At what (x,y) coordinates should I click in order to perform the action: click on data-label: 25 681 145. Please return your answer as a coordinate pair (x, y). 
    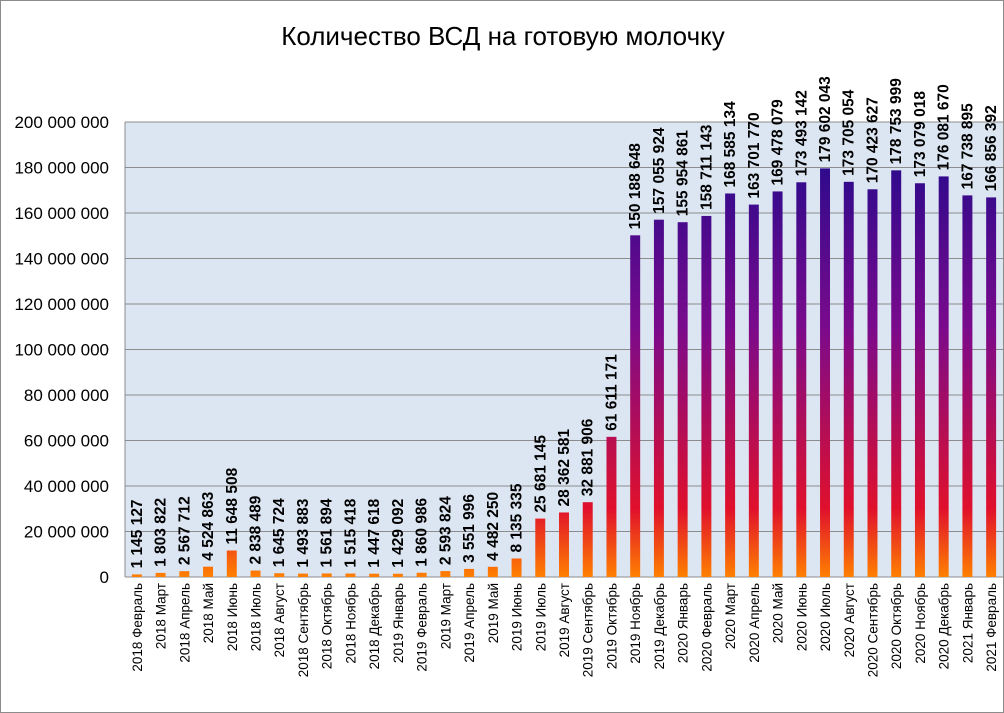
    Looking at the image, I should click on (540, 474).